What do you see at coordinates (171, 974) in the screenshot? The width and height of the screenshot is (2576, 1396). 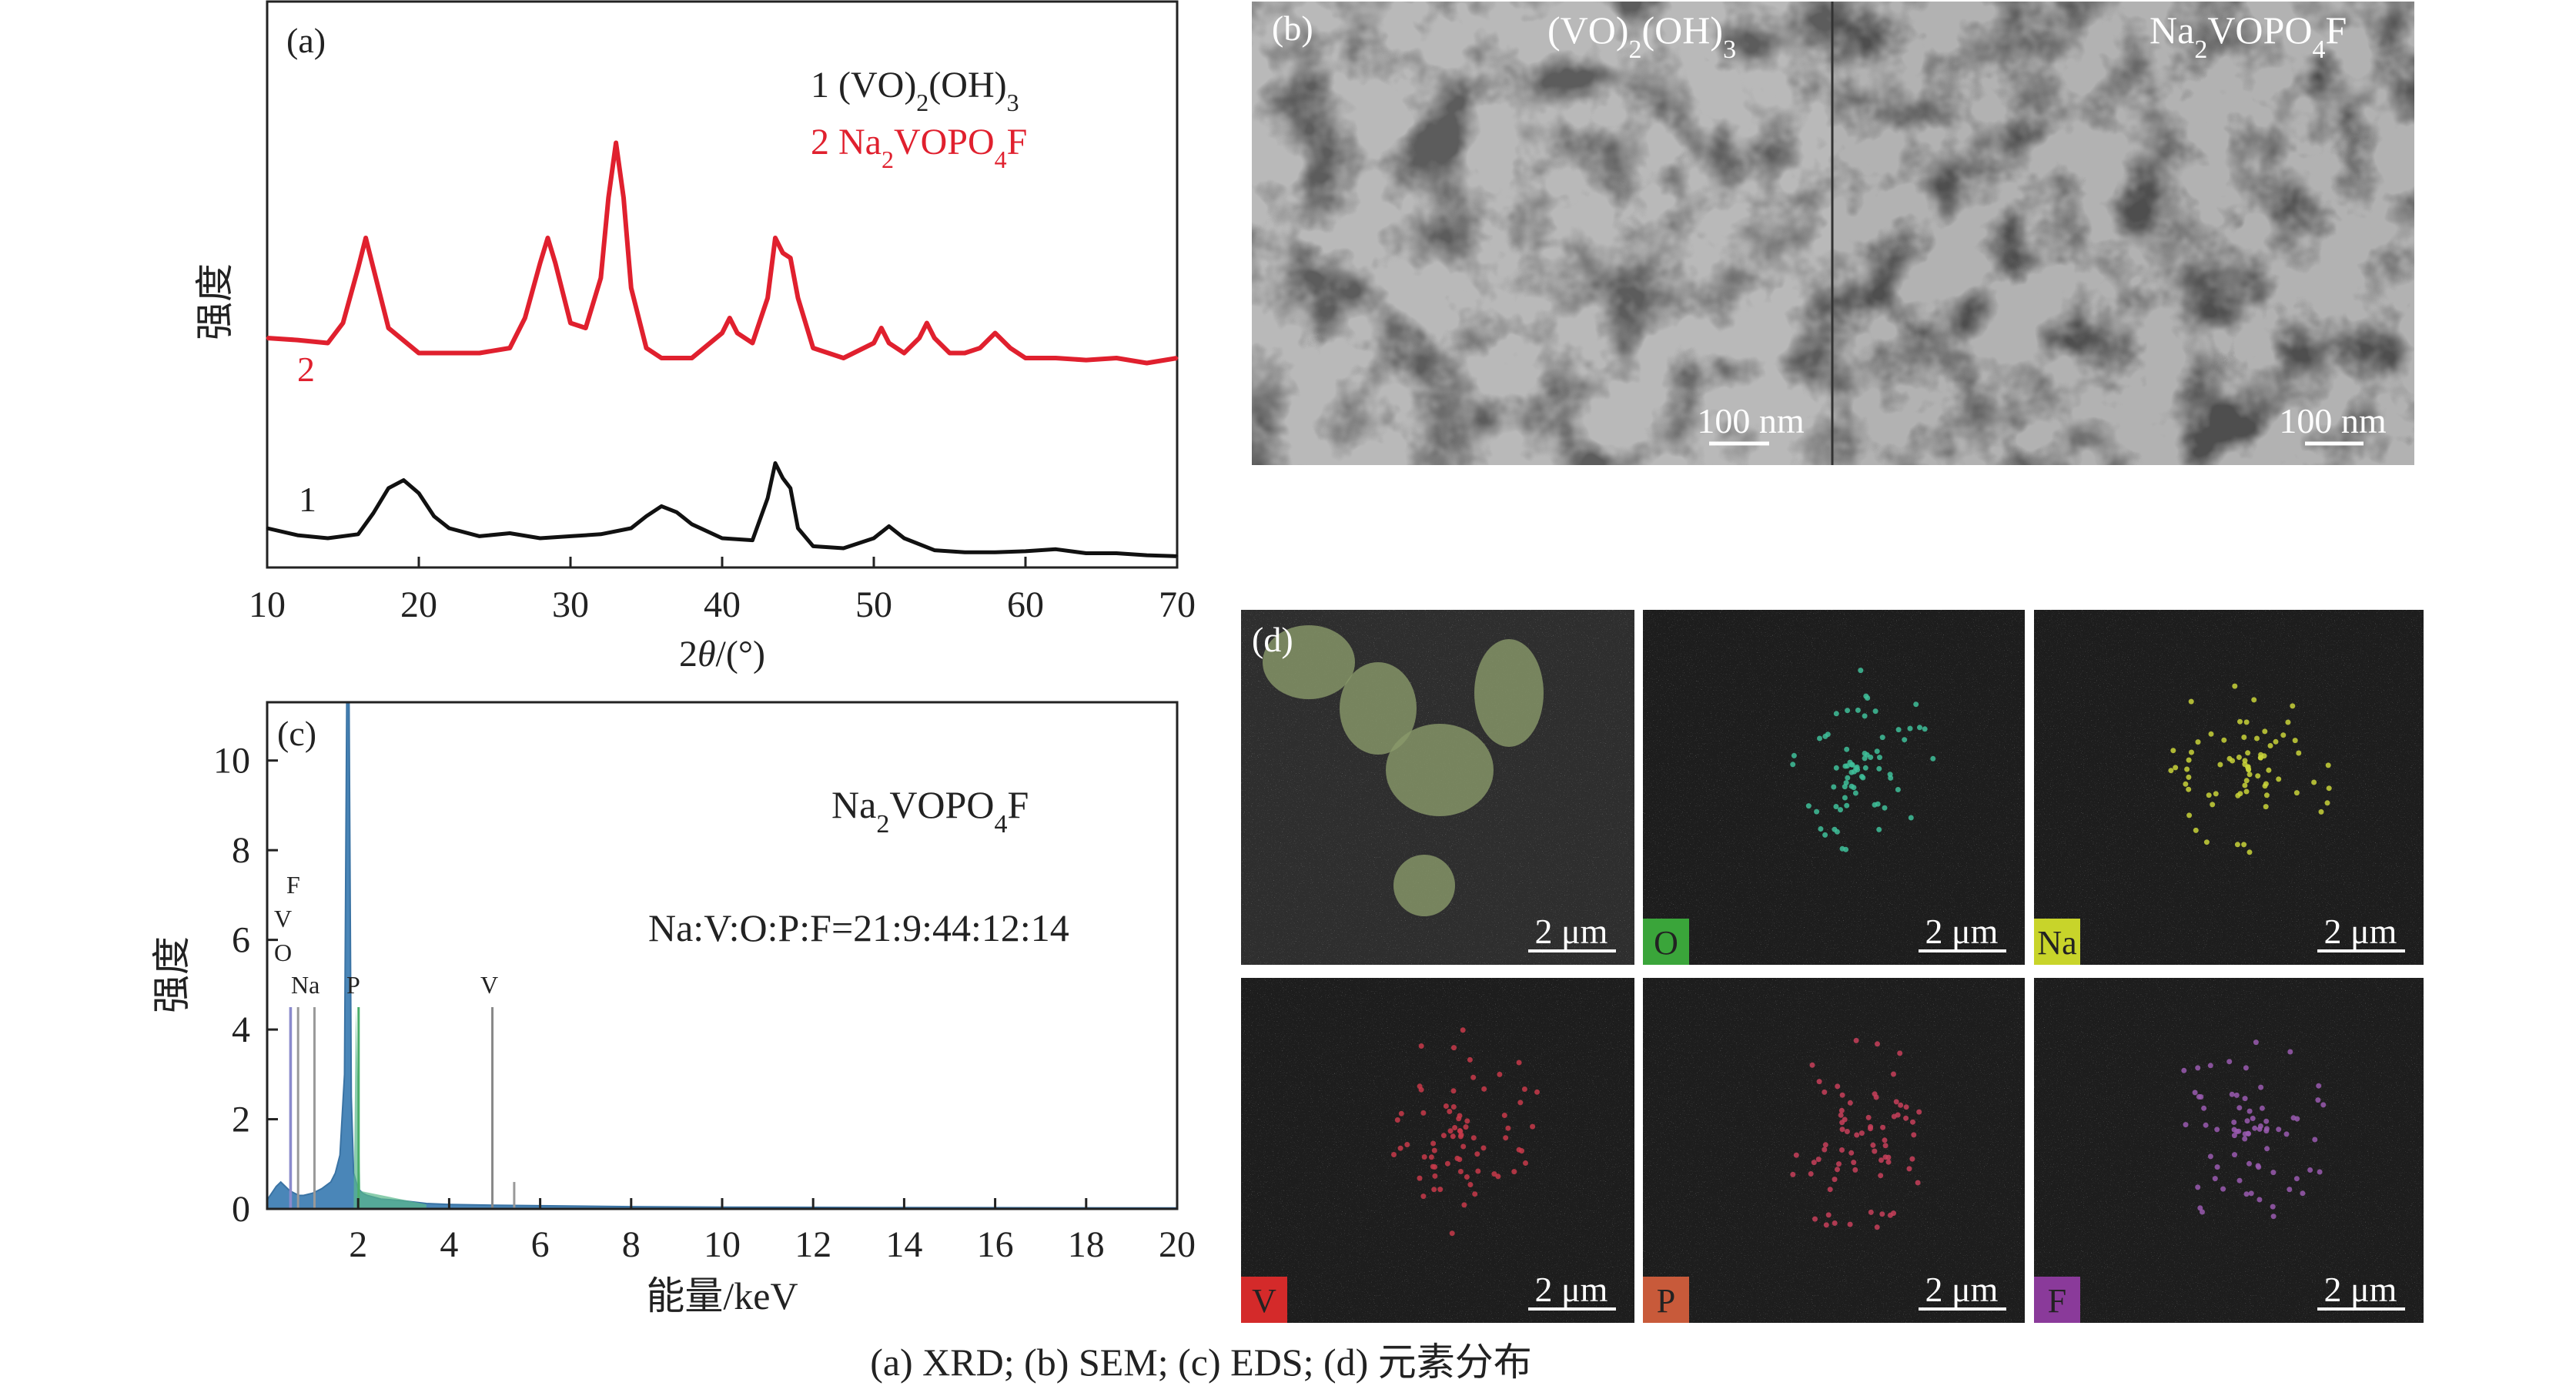 I see `eds-y-axis-label: 强度` at bounding box center [171, 974].